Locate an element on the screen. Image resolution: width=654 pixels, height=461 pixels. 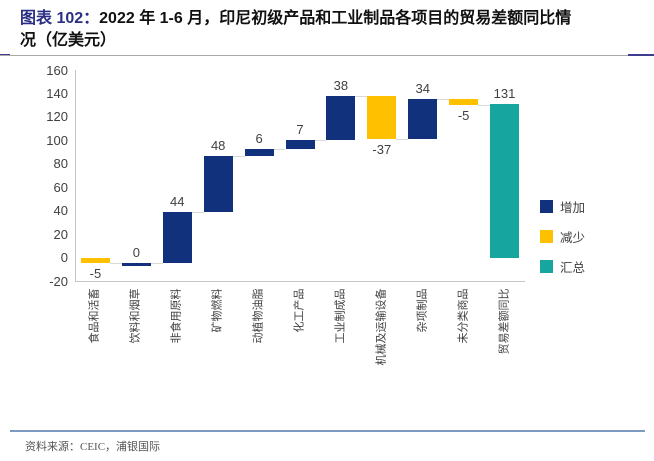
legend-label: 汇总 is located at coordinates (573, 268).